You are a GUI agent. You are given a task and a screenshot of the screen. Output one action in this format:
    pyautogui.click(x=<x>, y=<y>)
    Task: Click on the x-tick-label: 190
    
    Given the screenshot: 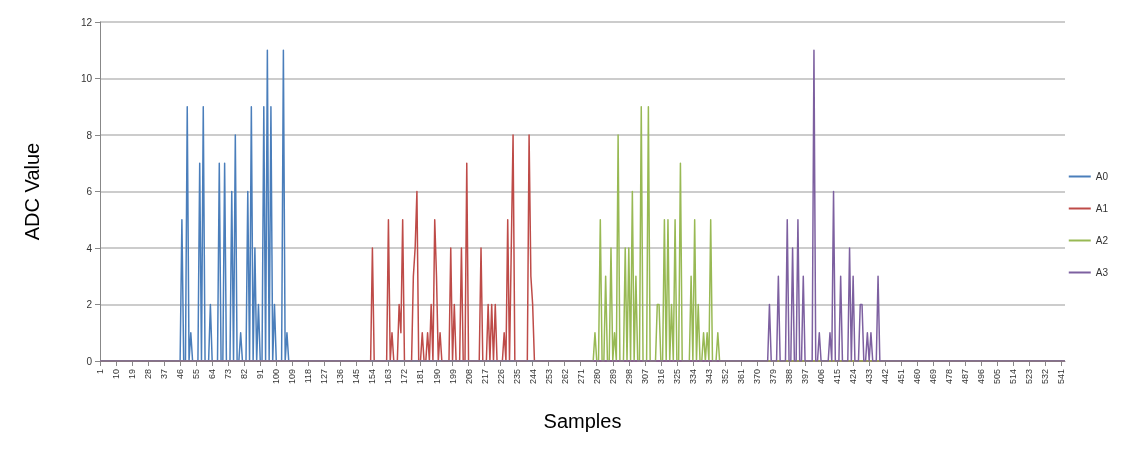 What is the action you would take?
    pyautogui.click(x=436, y=377)
    